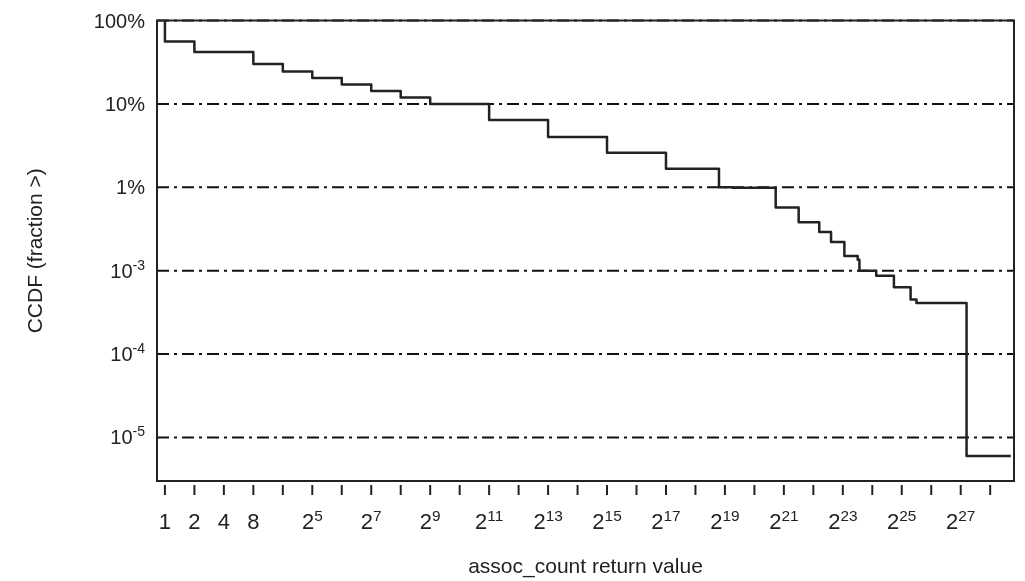 The width and height of the screenshot is (1025, 581). I want to click on y-tick-label: 10$^{-4}$, so click(128, 353).